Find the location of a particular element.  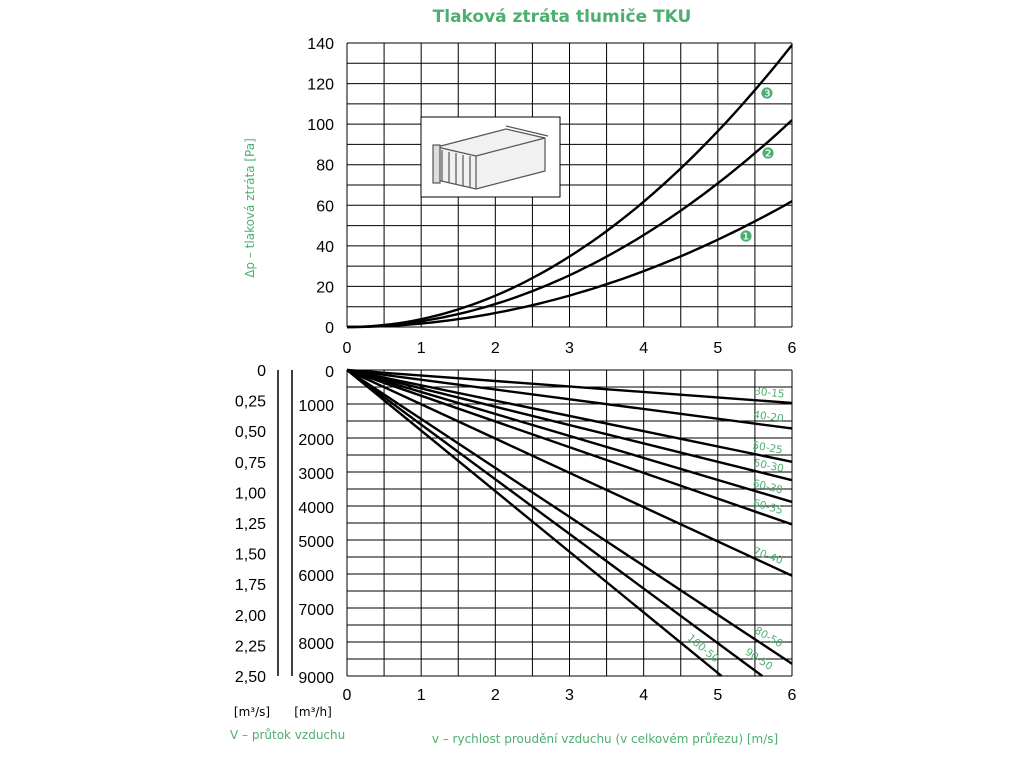

top-y-tick-label: 20 is located at coordinates (325, 287).